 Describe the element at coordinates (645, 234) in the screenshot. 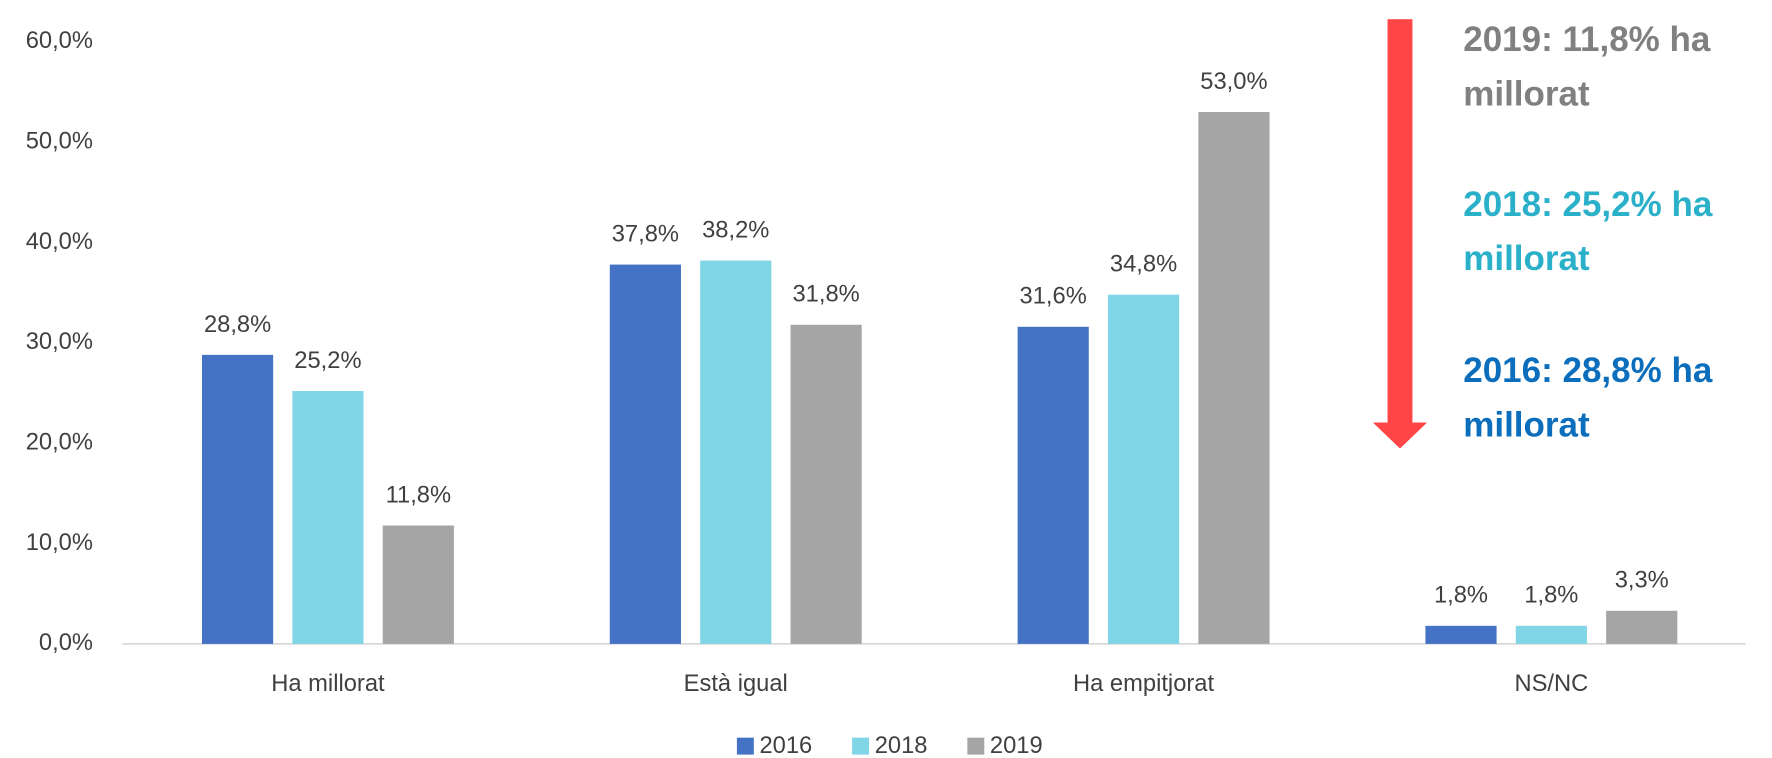

I see `value-label: 37,8%` at that location.